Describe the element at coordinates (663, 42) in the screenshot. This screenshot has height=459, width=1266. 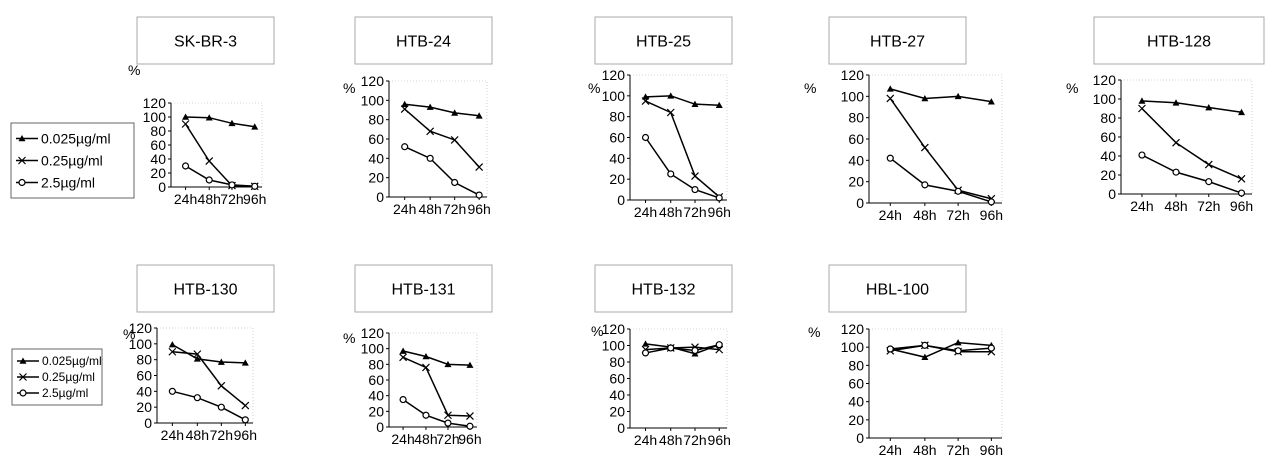
I see `chart-title: HTB-25` at that location.